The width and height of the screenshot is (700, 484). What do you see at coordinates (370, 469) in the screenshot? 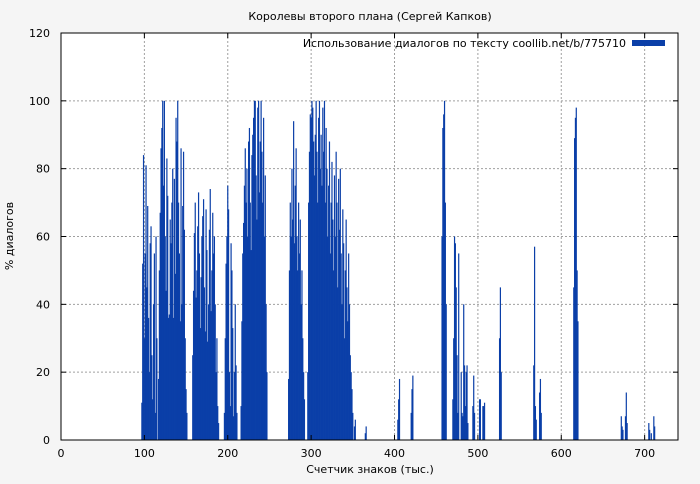
I see `x-axis-label: Счетчик знаков (тыс.)` at bounding box center [370, 469].